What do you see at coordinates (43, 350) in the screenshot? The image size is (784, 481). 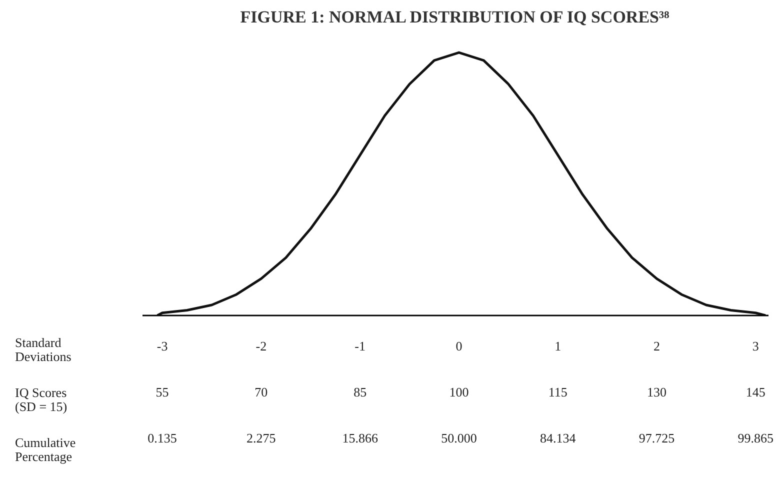 I see `text: Standard Deviations` at bounding box center [43, 350].